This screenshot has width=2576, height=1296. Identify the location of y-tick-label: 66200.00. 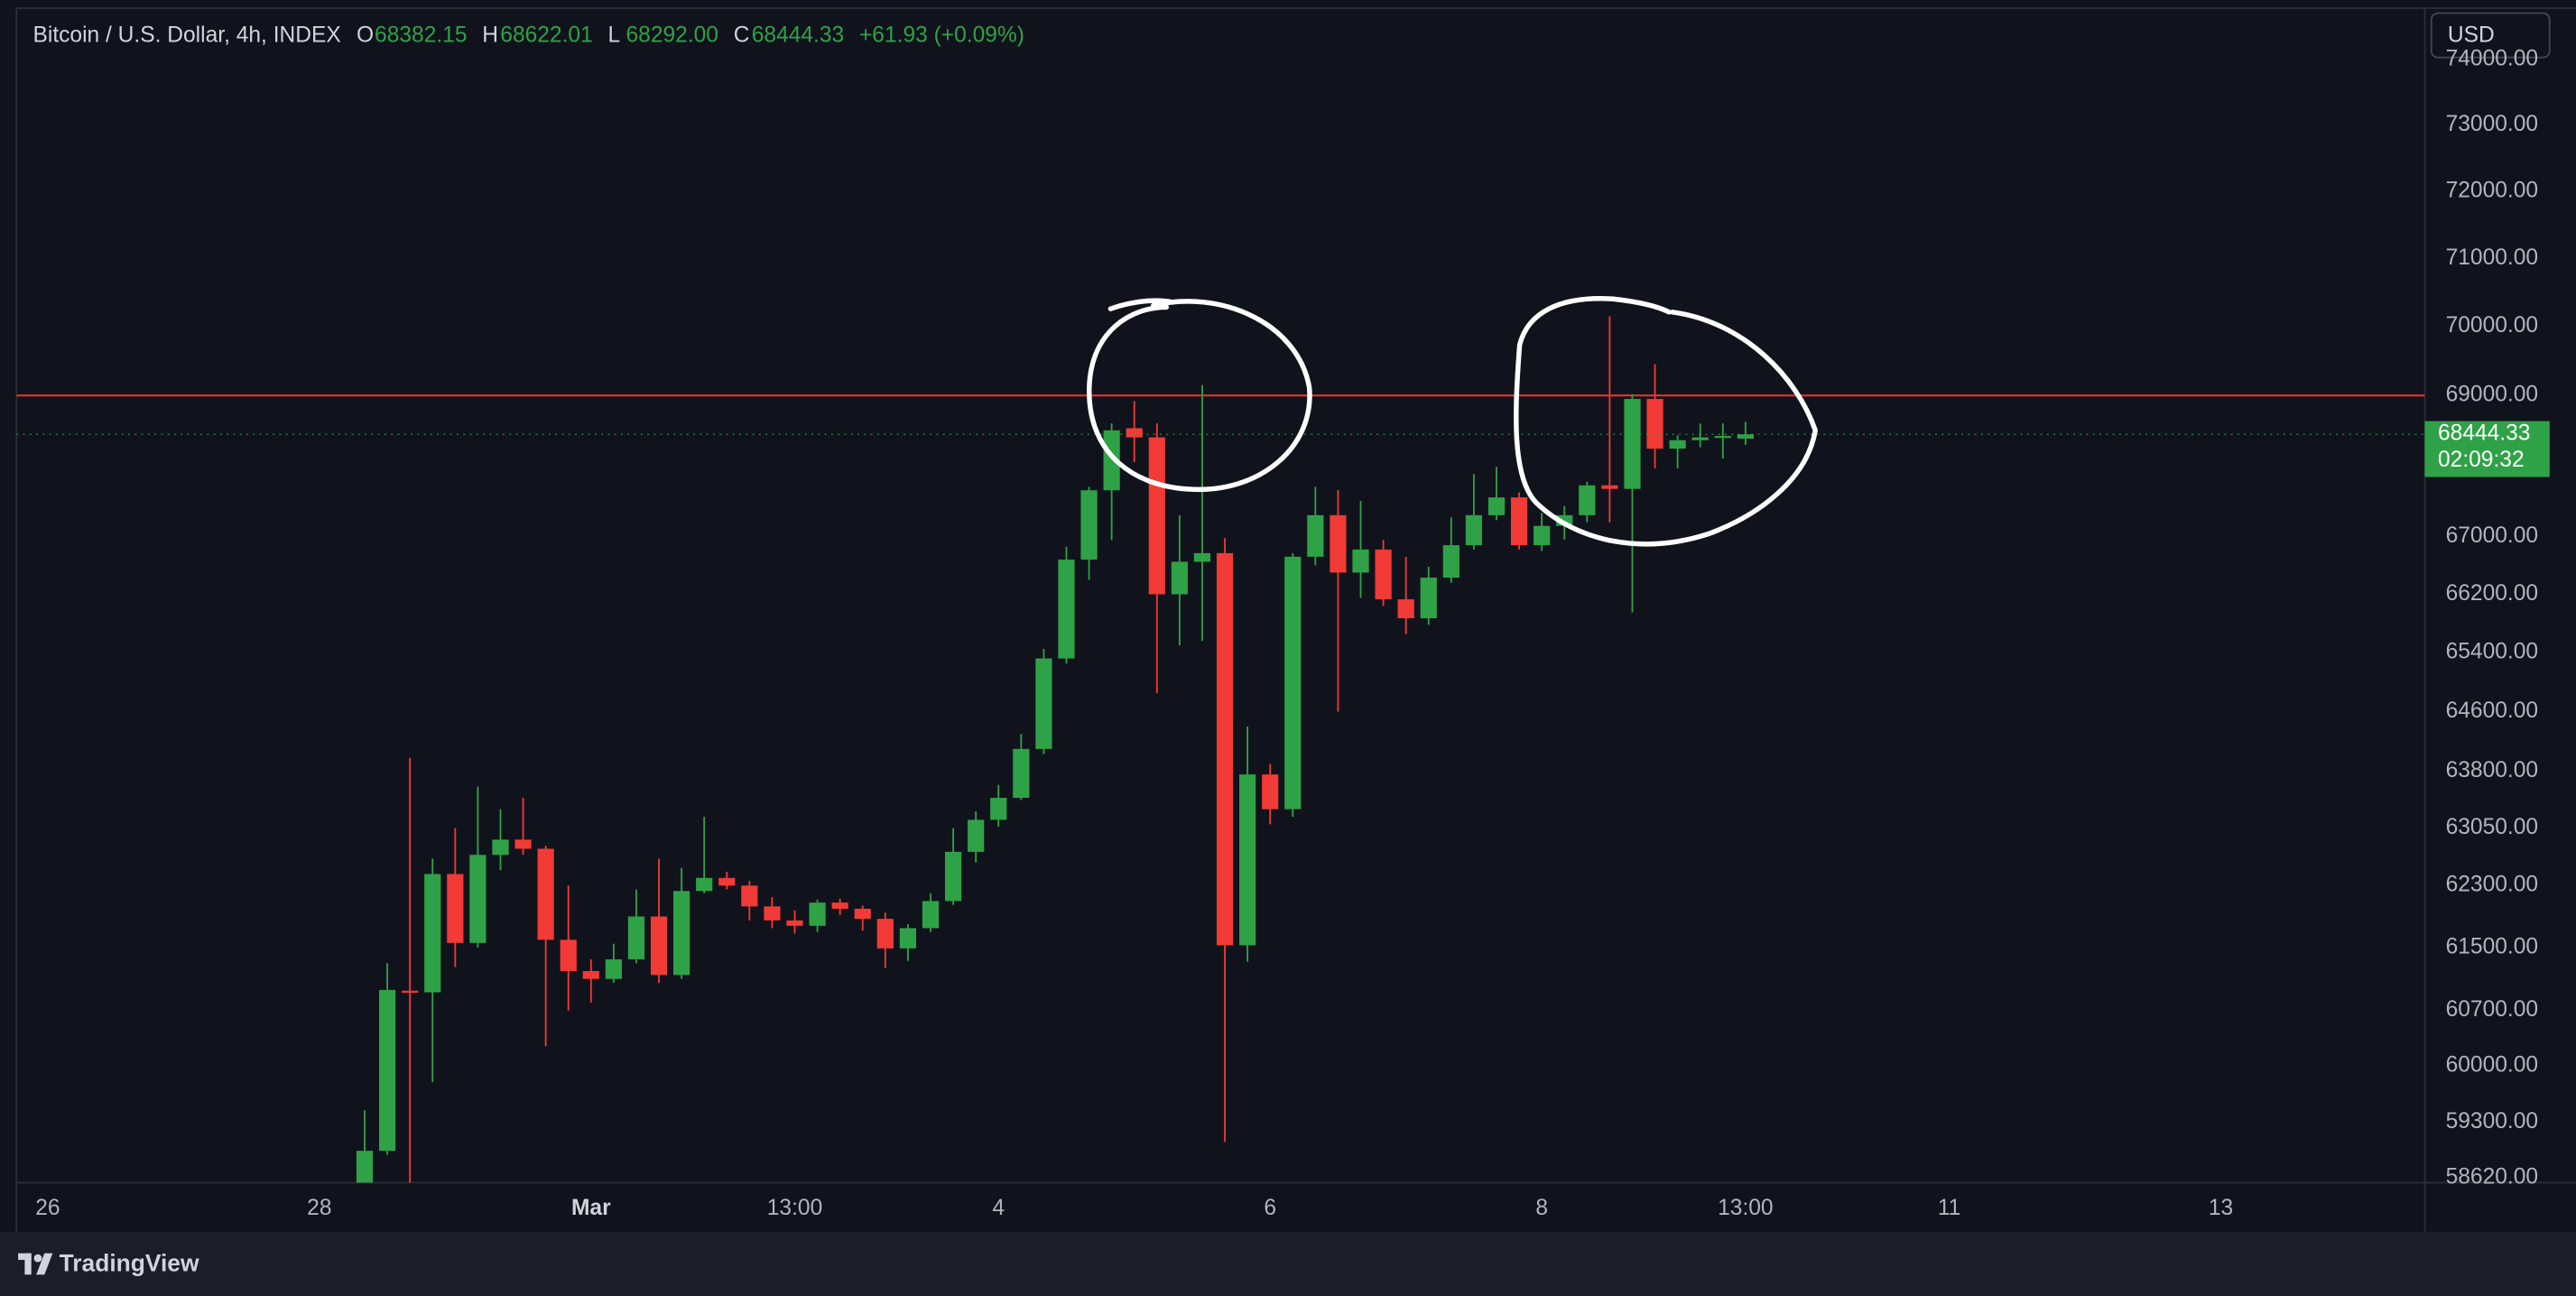
(2492, 593).